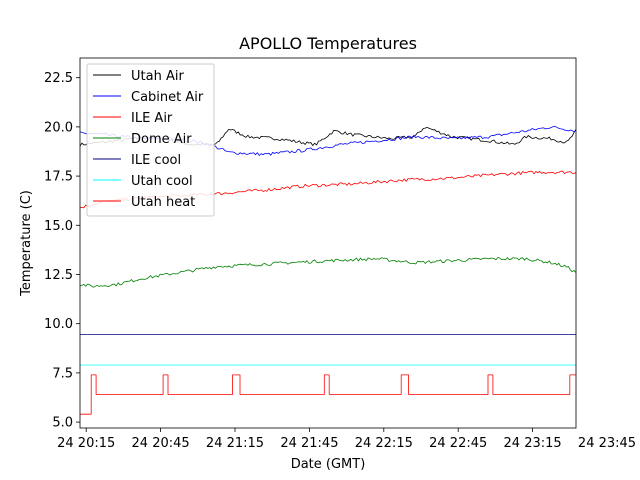 The height and width of the screenshot is (480, 640). What do you see at coordinates (607, 443) in the screenshot?
I see `x-tick-label: 24 23:45` at bounding box center [607, 443].